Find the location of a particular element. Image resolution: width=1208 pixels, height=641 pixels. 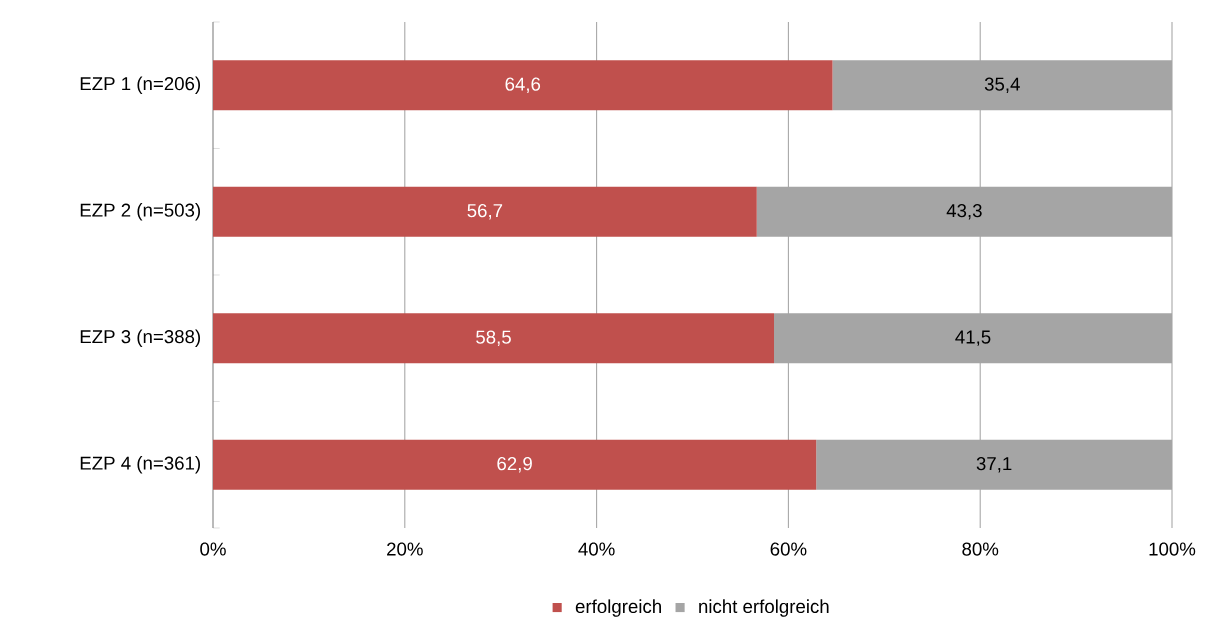

data-label: 35,4 is located at coordinates (1002, 85).